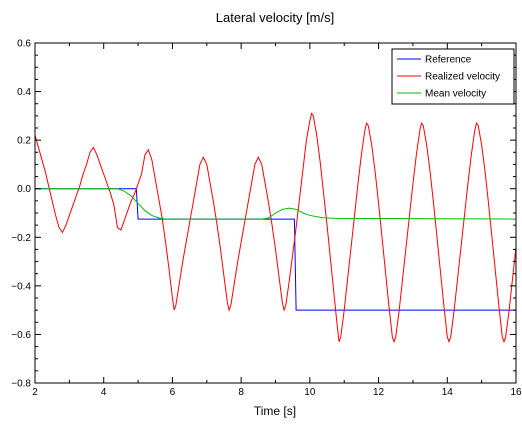 Image resolution: width=522 pixels, height=430 pixels. What do you see at coordinates (173, 392) in the screenshot?
I see `x-tick-label: 6` at bounding box center [173, 392].